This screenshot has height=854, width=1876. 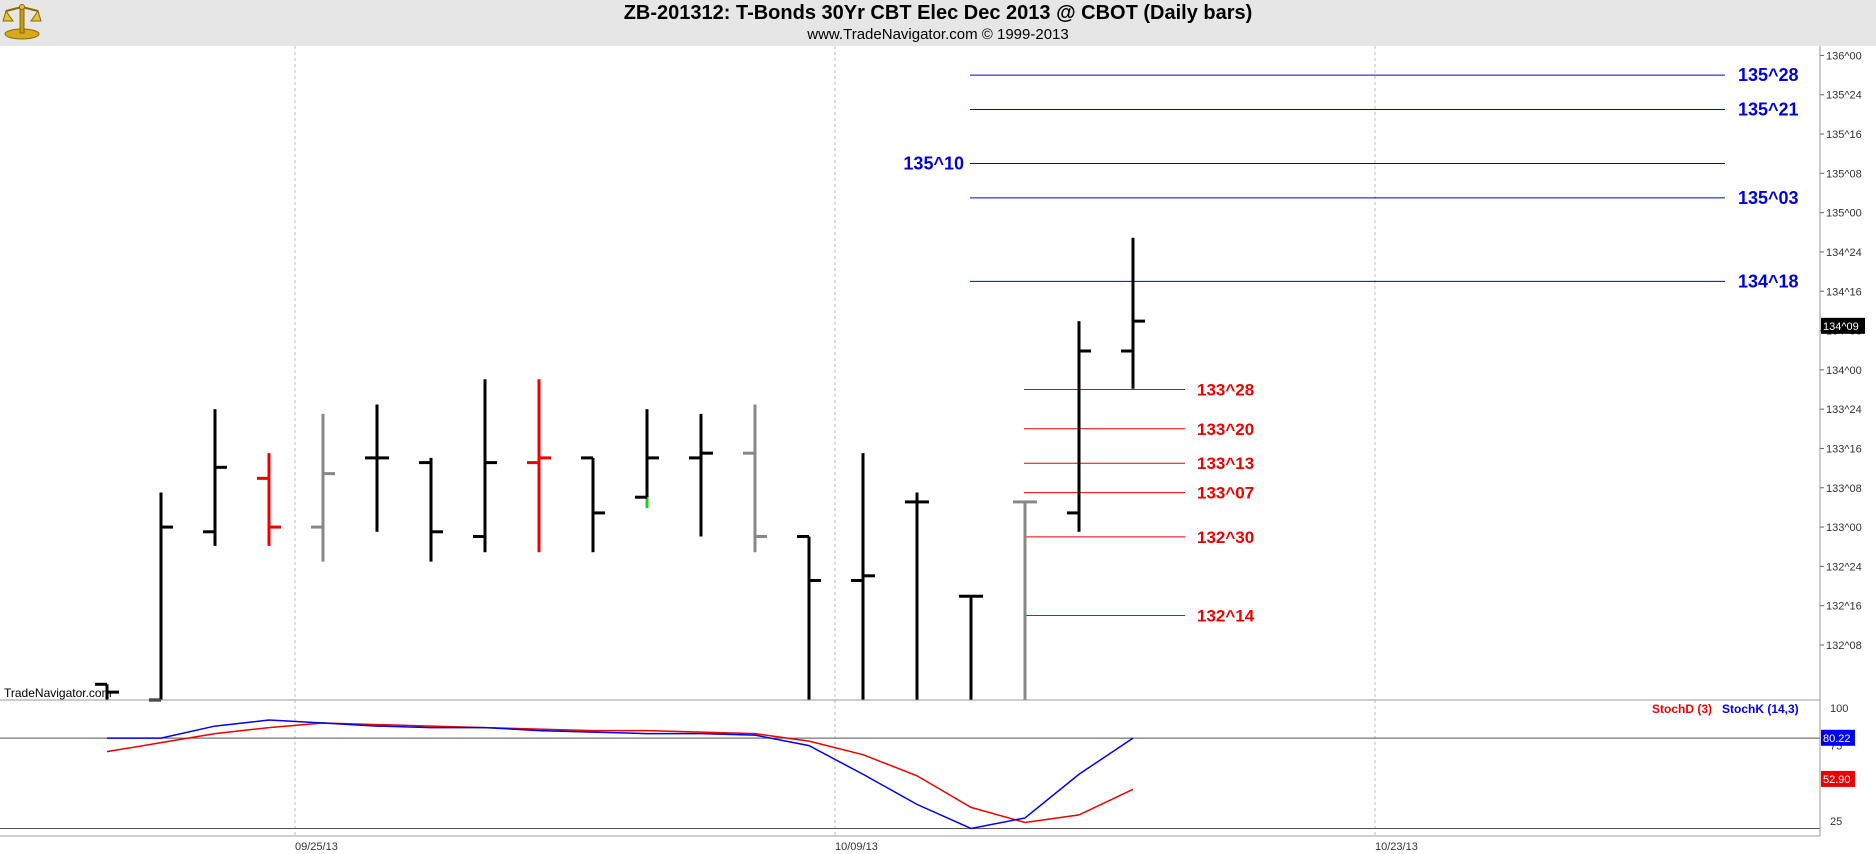 What do you see at coordinates (1844, 646) in the screenshot?
I see `price-tick-label: 132^08` at bounding box center [1844, 646].